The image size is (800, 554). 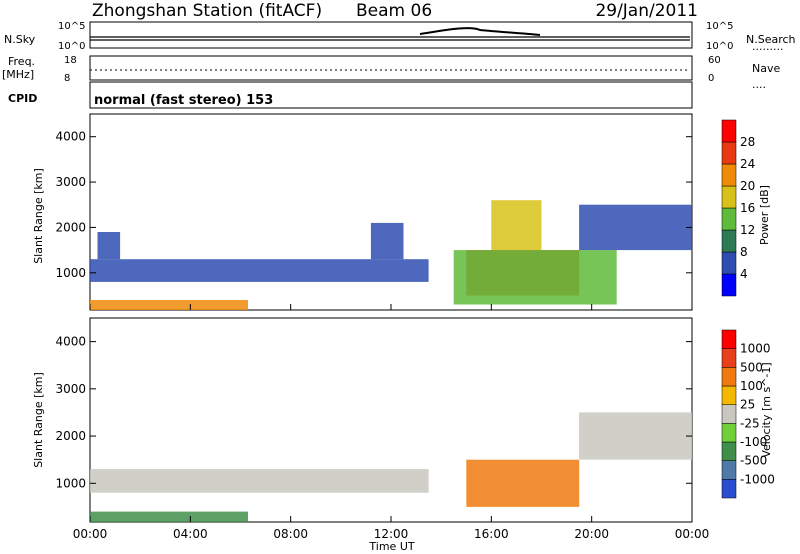 What do you see at coordinates (751, 386) in the screenshot?
I see `velocity-colorbar-tick-2: 100` at bounding box center [751, 386].